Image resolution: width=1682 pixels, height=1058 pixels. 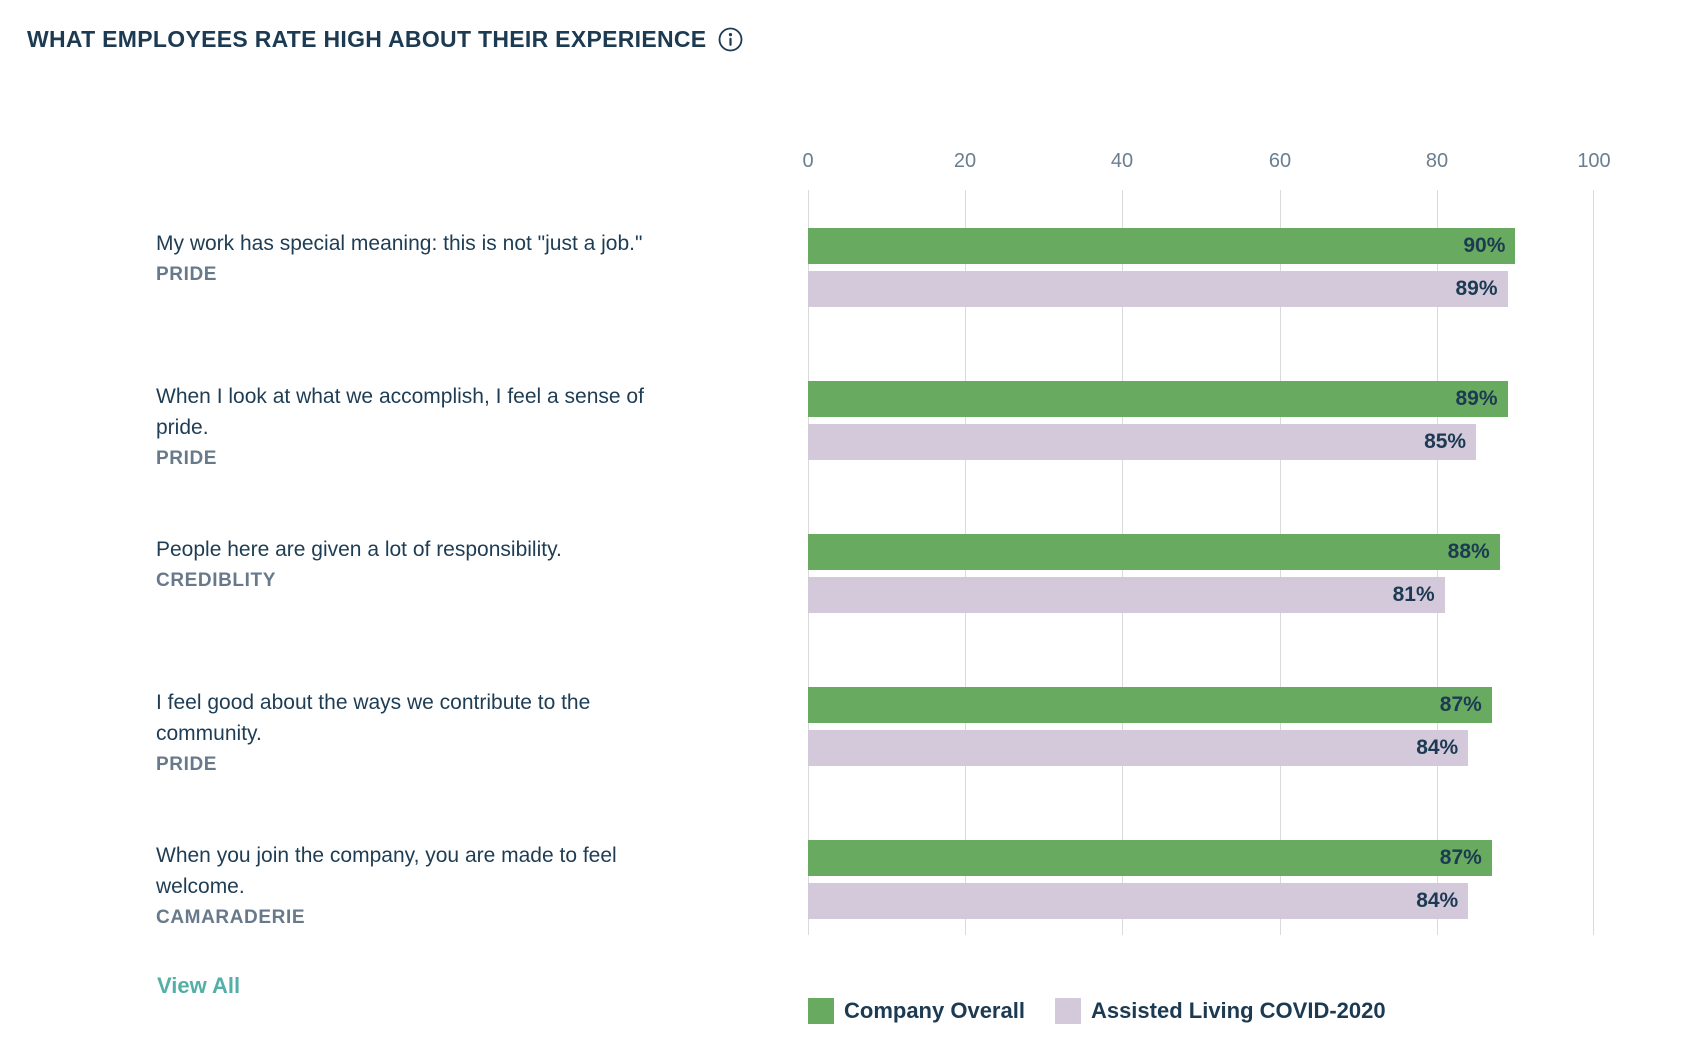 What do you see at coordinates (1126, 595) in the screenshot?
I see `assisted-living-bar: 81%` at bounding box center [1126, 595].